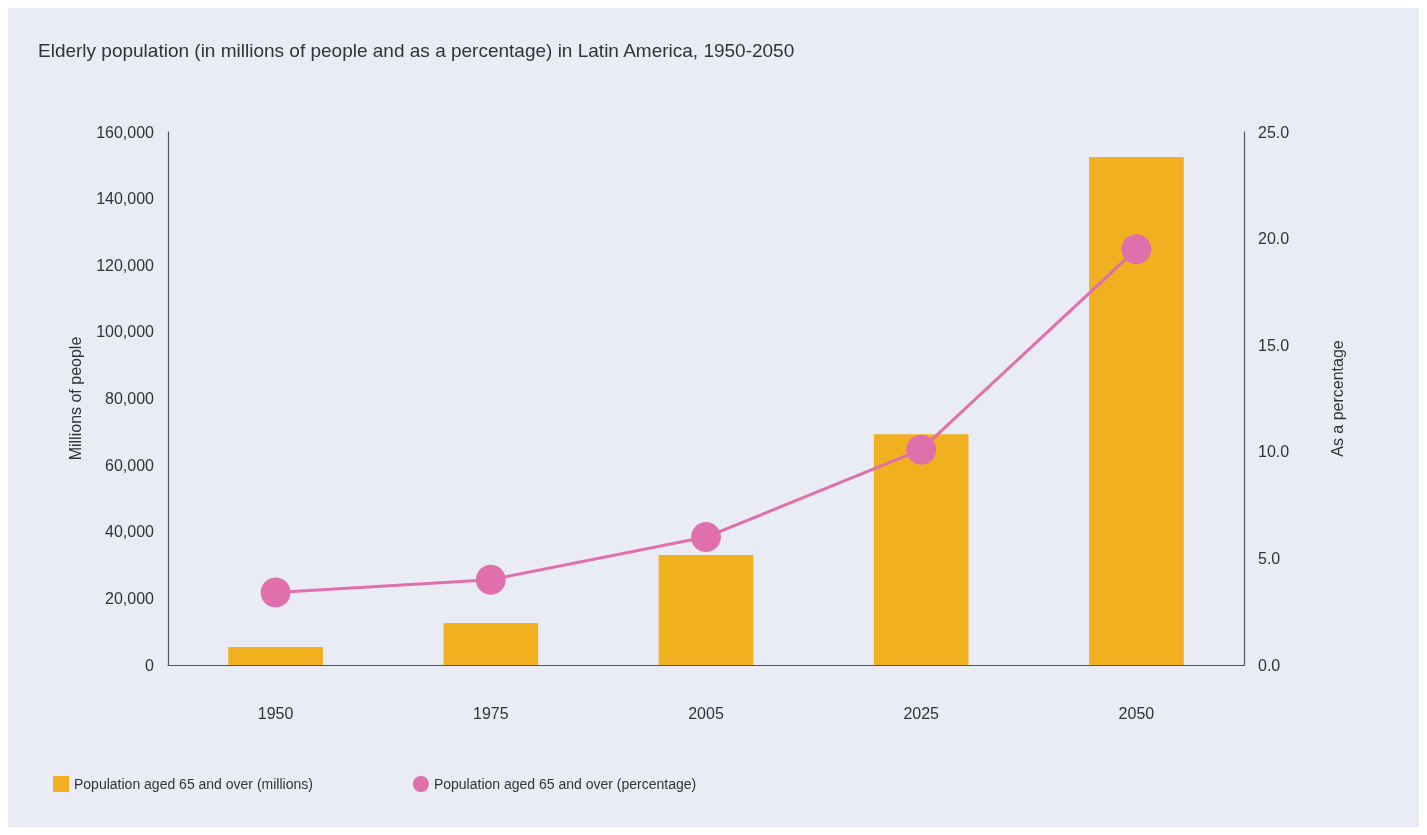  I want to click on x-tick-label: 1975, so click(491, 713).